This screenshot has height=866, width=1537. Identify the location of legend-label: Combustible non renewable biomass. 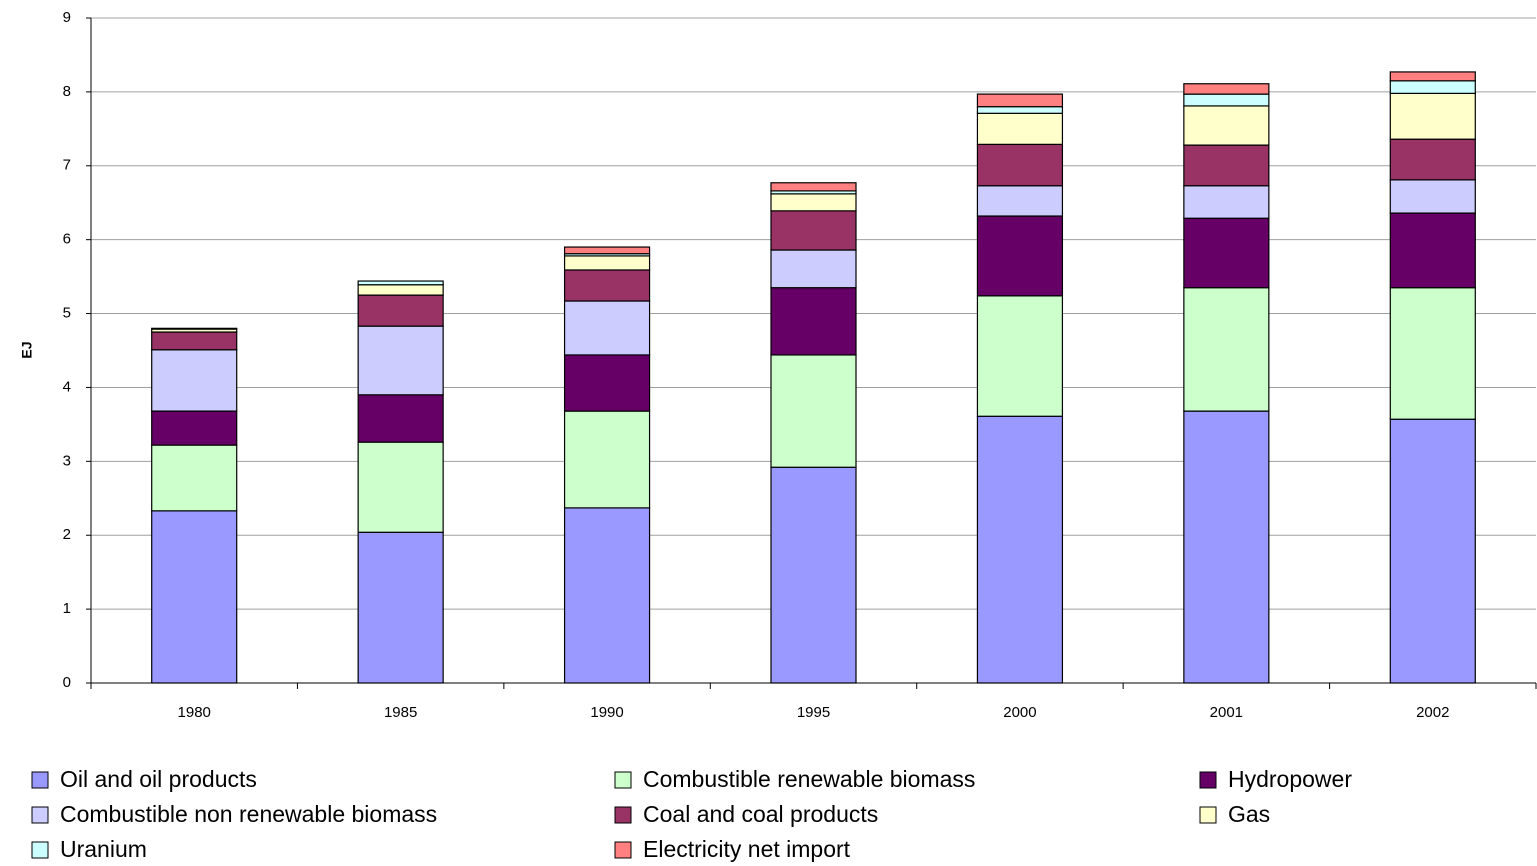
(248, 814).